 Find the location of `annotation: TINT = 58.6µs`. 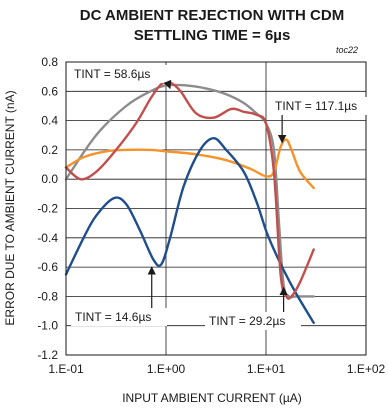

annotation: TINT = 58.6µs is located at coordinates (121, 77).